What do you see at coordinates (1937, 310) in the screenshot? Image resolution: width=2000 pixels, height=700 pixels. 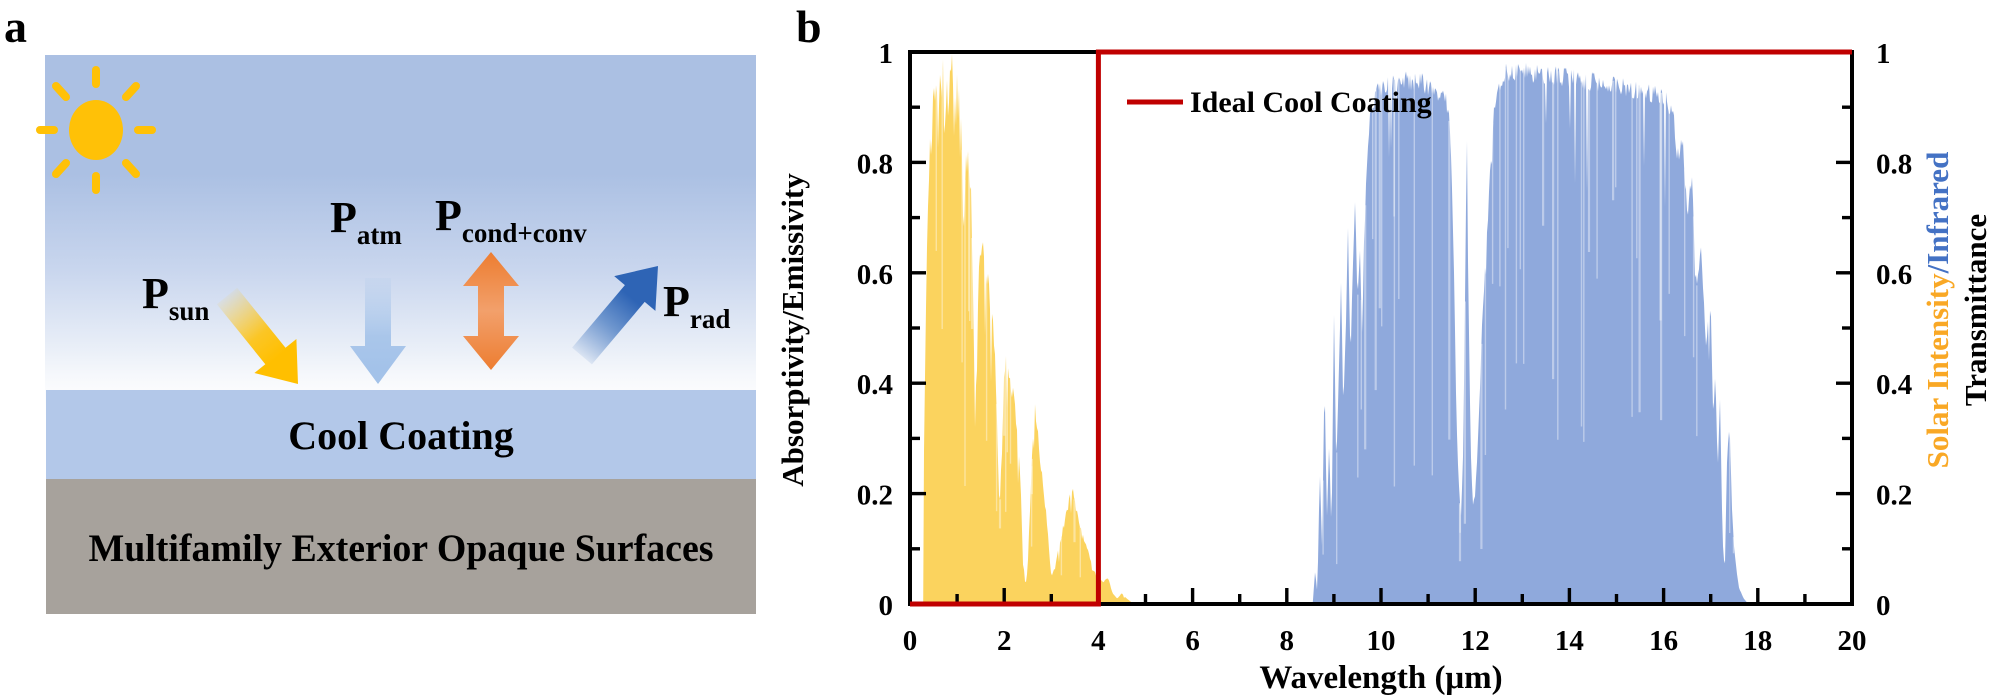 I see `y-axis-right-title-line1: Solar Intensity/Infrared` at bounding box center [1937, 310].